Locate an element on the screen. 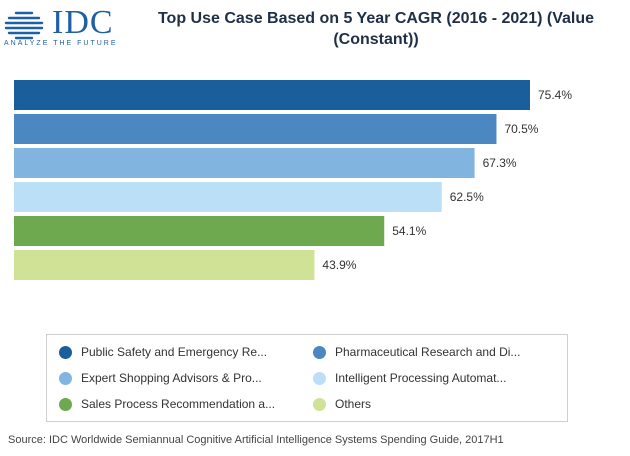 This screenshot has height=456, width=630. idc-logo: IDC ANALYZE THE FUTURE is located at coordinates (64, 28).